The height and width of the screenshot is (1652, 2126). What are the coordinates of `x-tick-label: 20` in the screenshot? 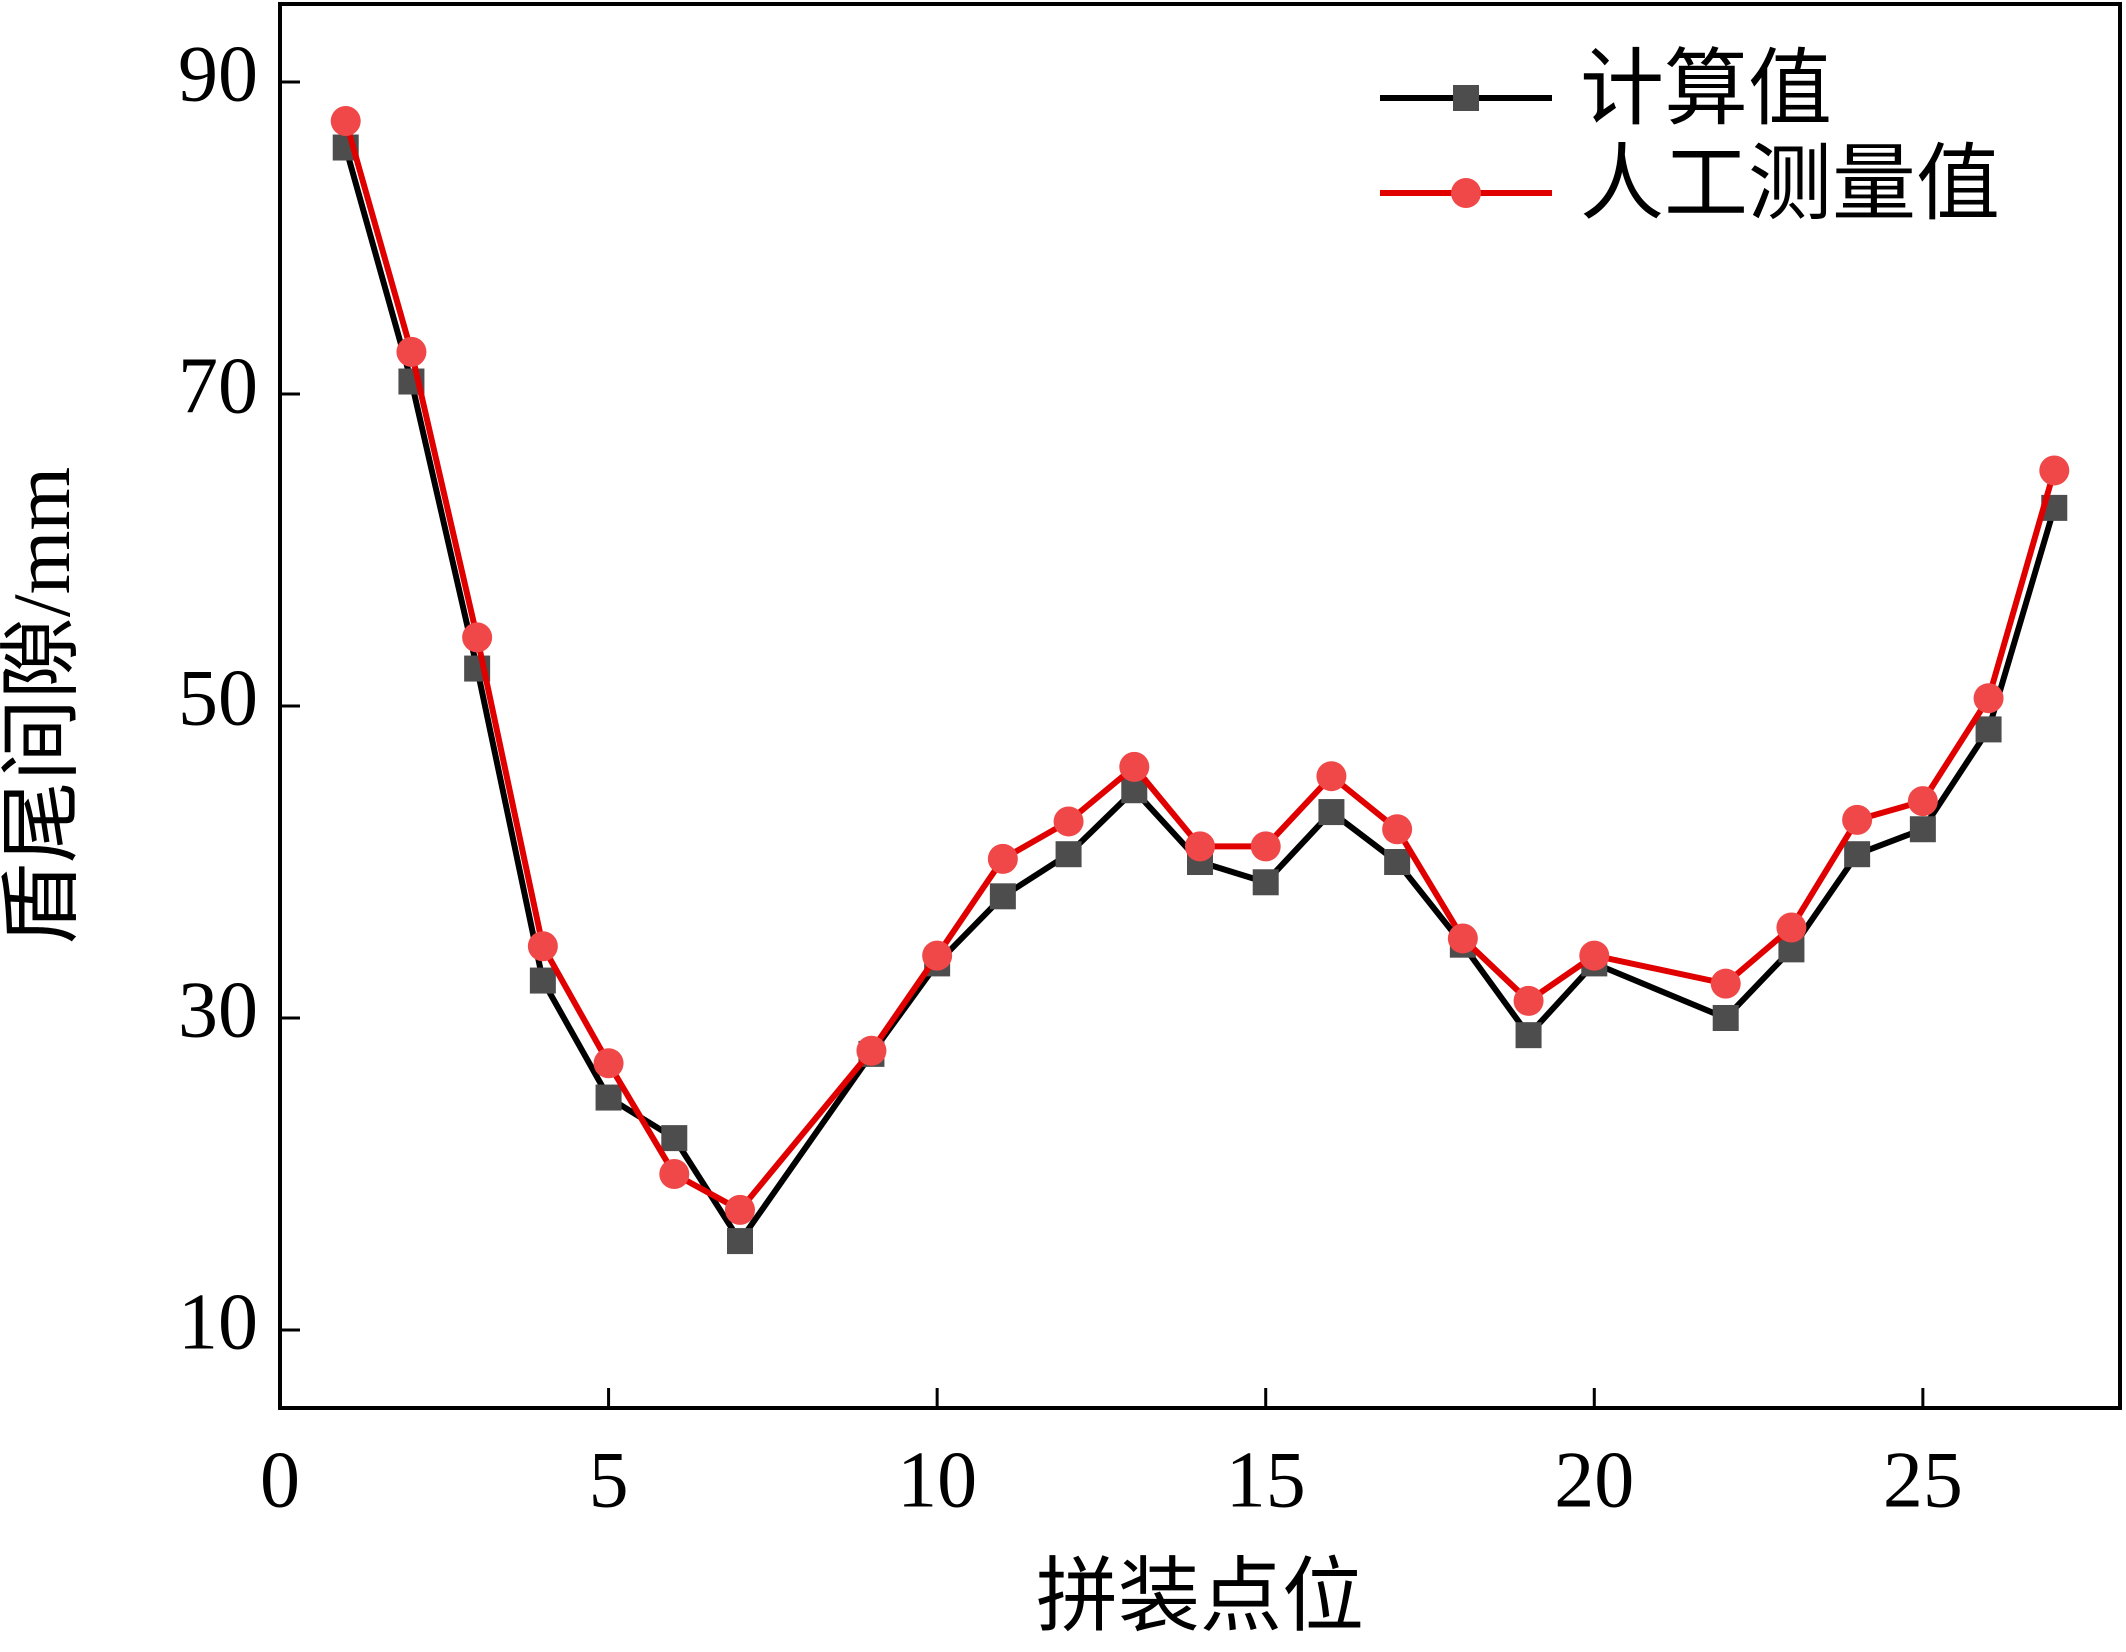 It's located at (1594, 1480).